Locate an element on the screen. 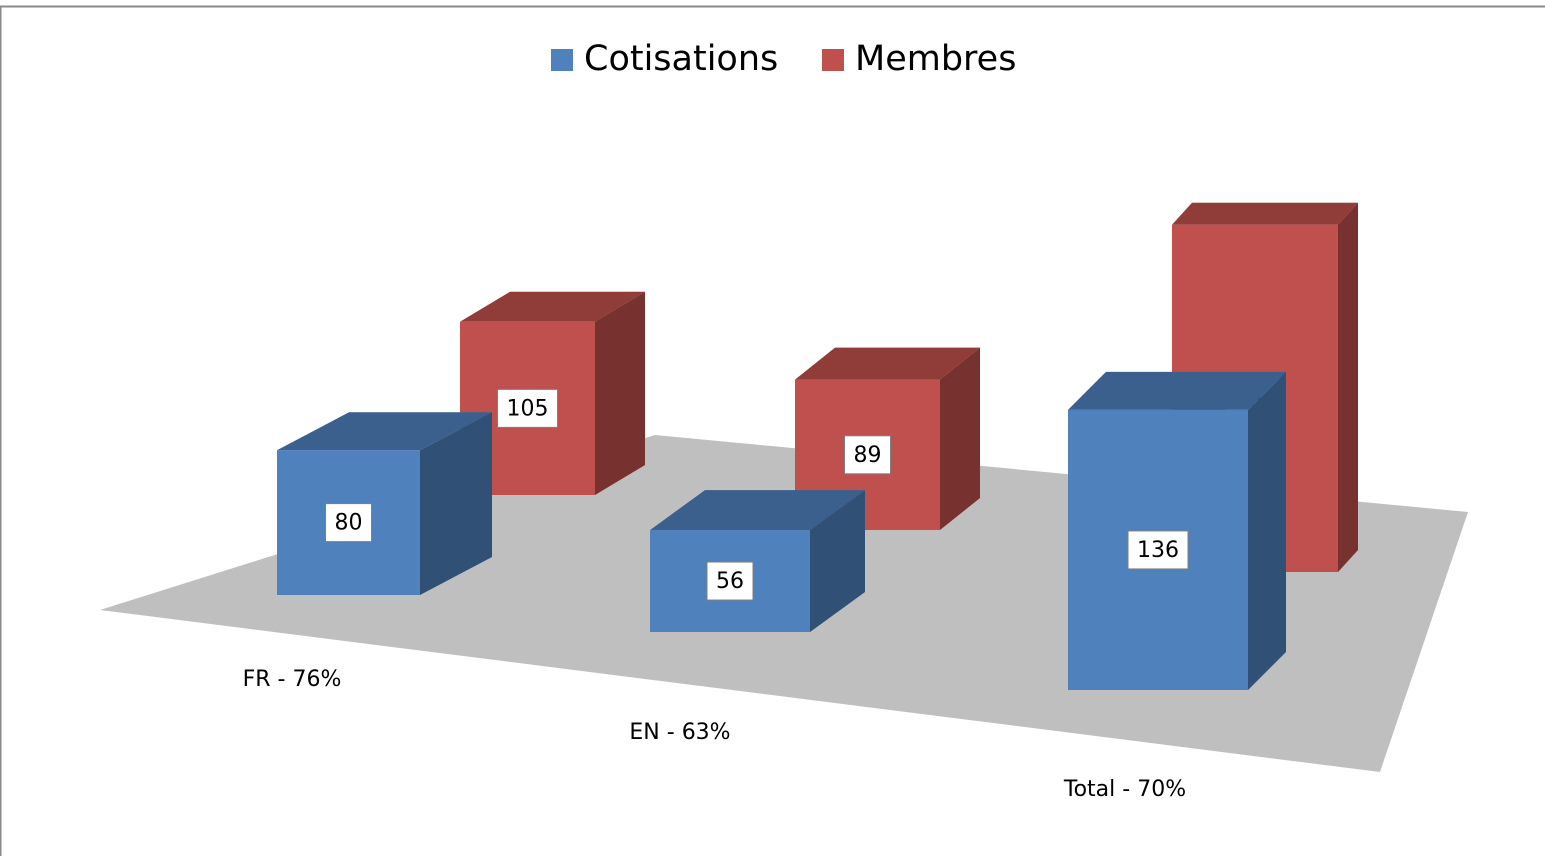 Image resolution: width=1545 pixels, height=860 pixels. x-tick-label: Total - 70% is located at coordinates (1124, 789).